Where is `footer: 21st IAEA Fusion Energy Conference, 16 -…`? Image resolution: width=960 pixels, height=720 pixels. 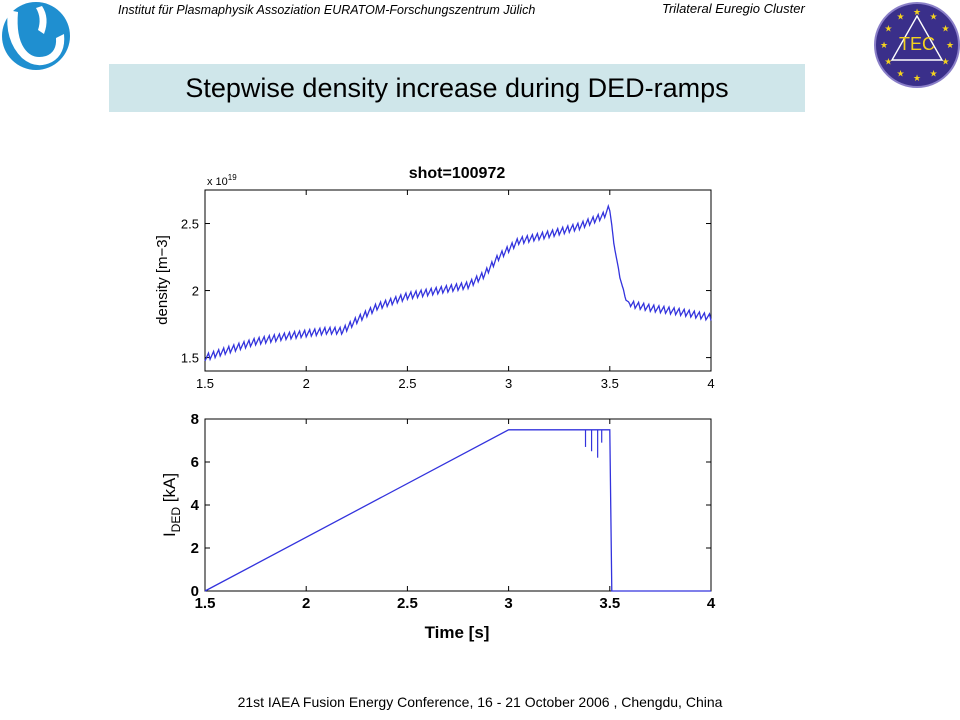
footer: 21st IAEA Fusion Energy Conference, 16 -… is located at coordinates (480, 702).